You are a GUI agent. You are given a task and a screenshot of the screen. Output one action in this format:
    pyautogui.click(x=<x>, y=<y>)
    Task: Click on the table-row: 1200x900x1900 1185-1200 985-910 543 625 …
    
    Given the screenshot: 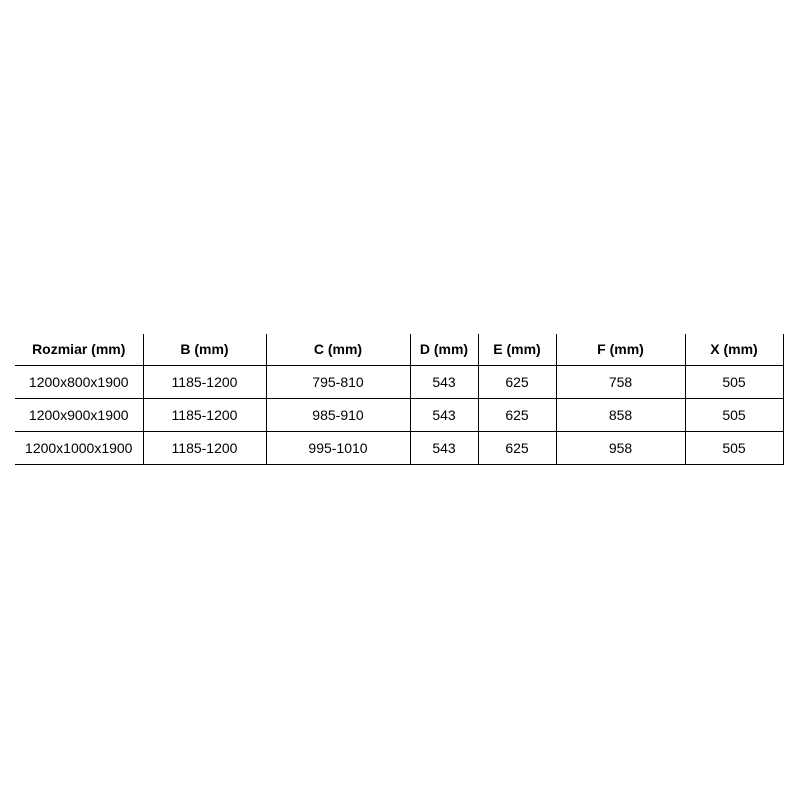 What is the action you would take?
    pyautogui.click(x=399, y=415)
    